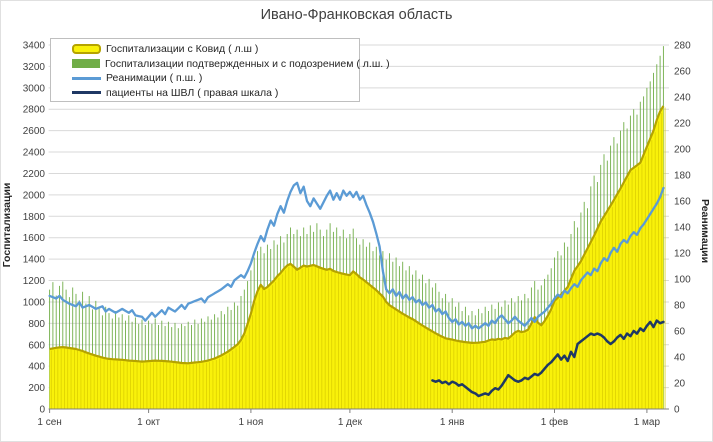  I want to click on svg-text: 280, so click(682, 46).